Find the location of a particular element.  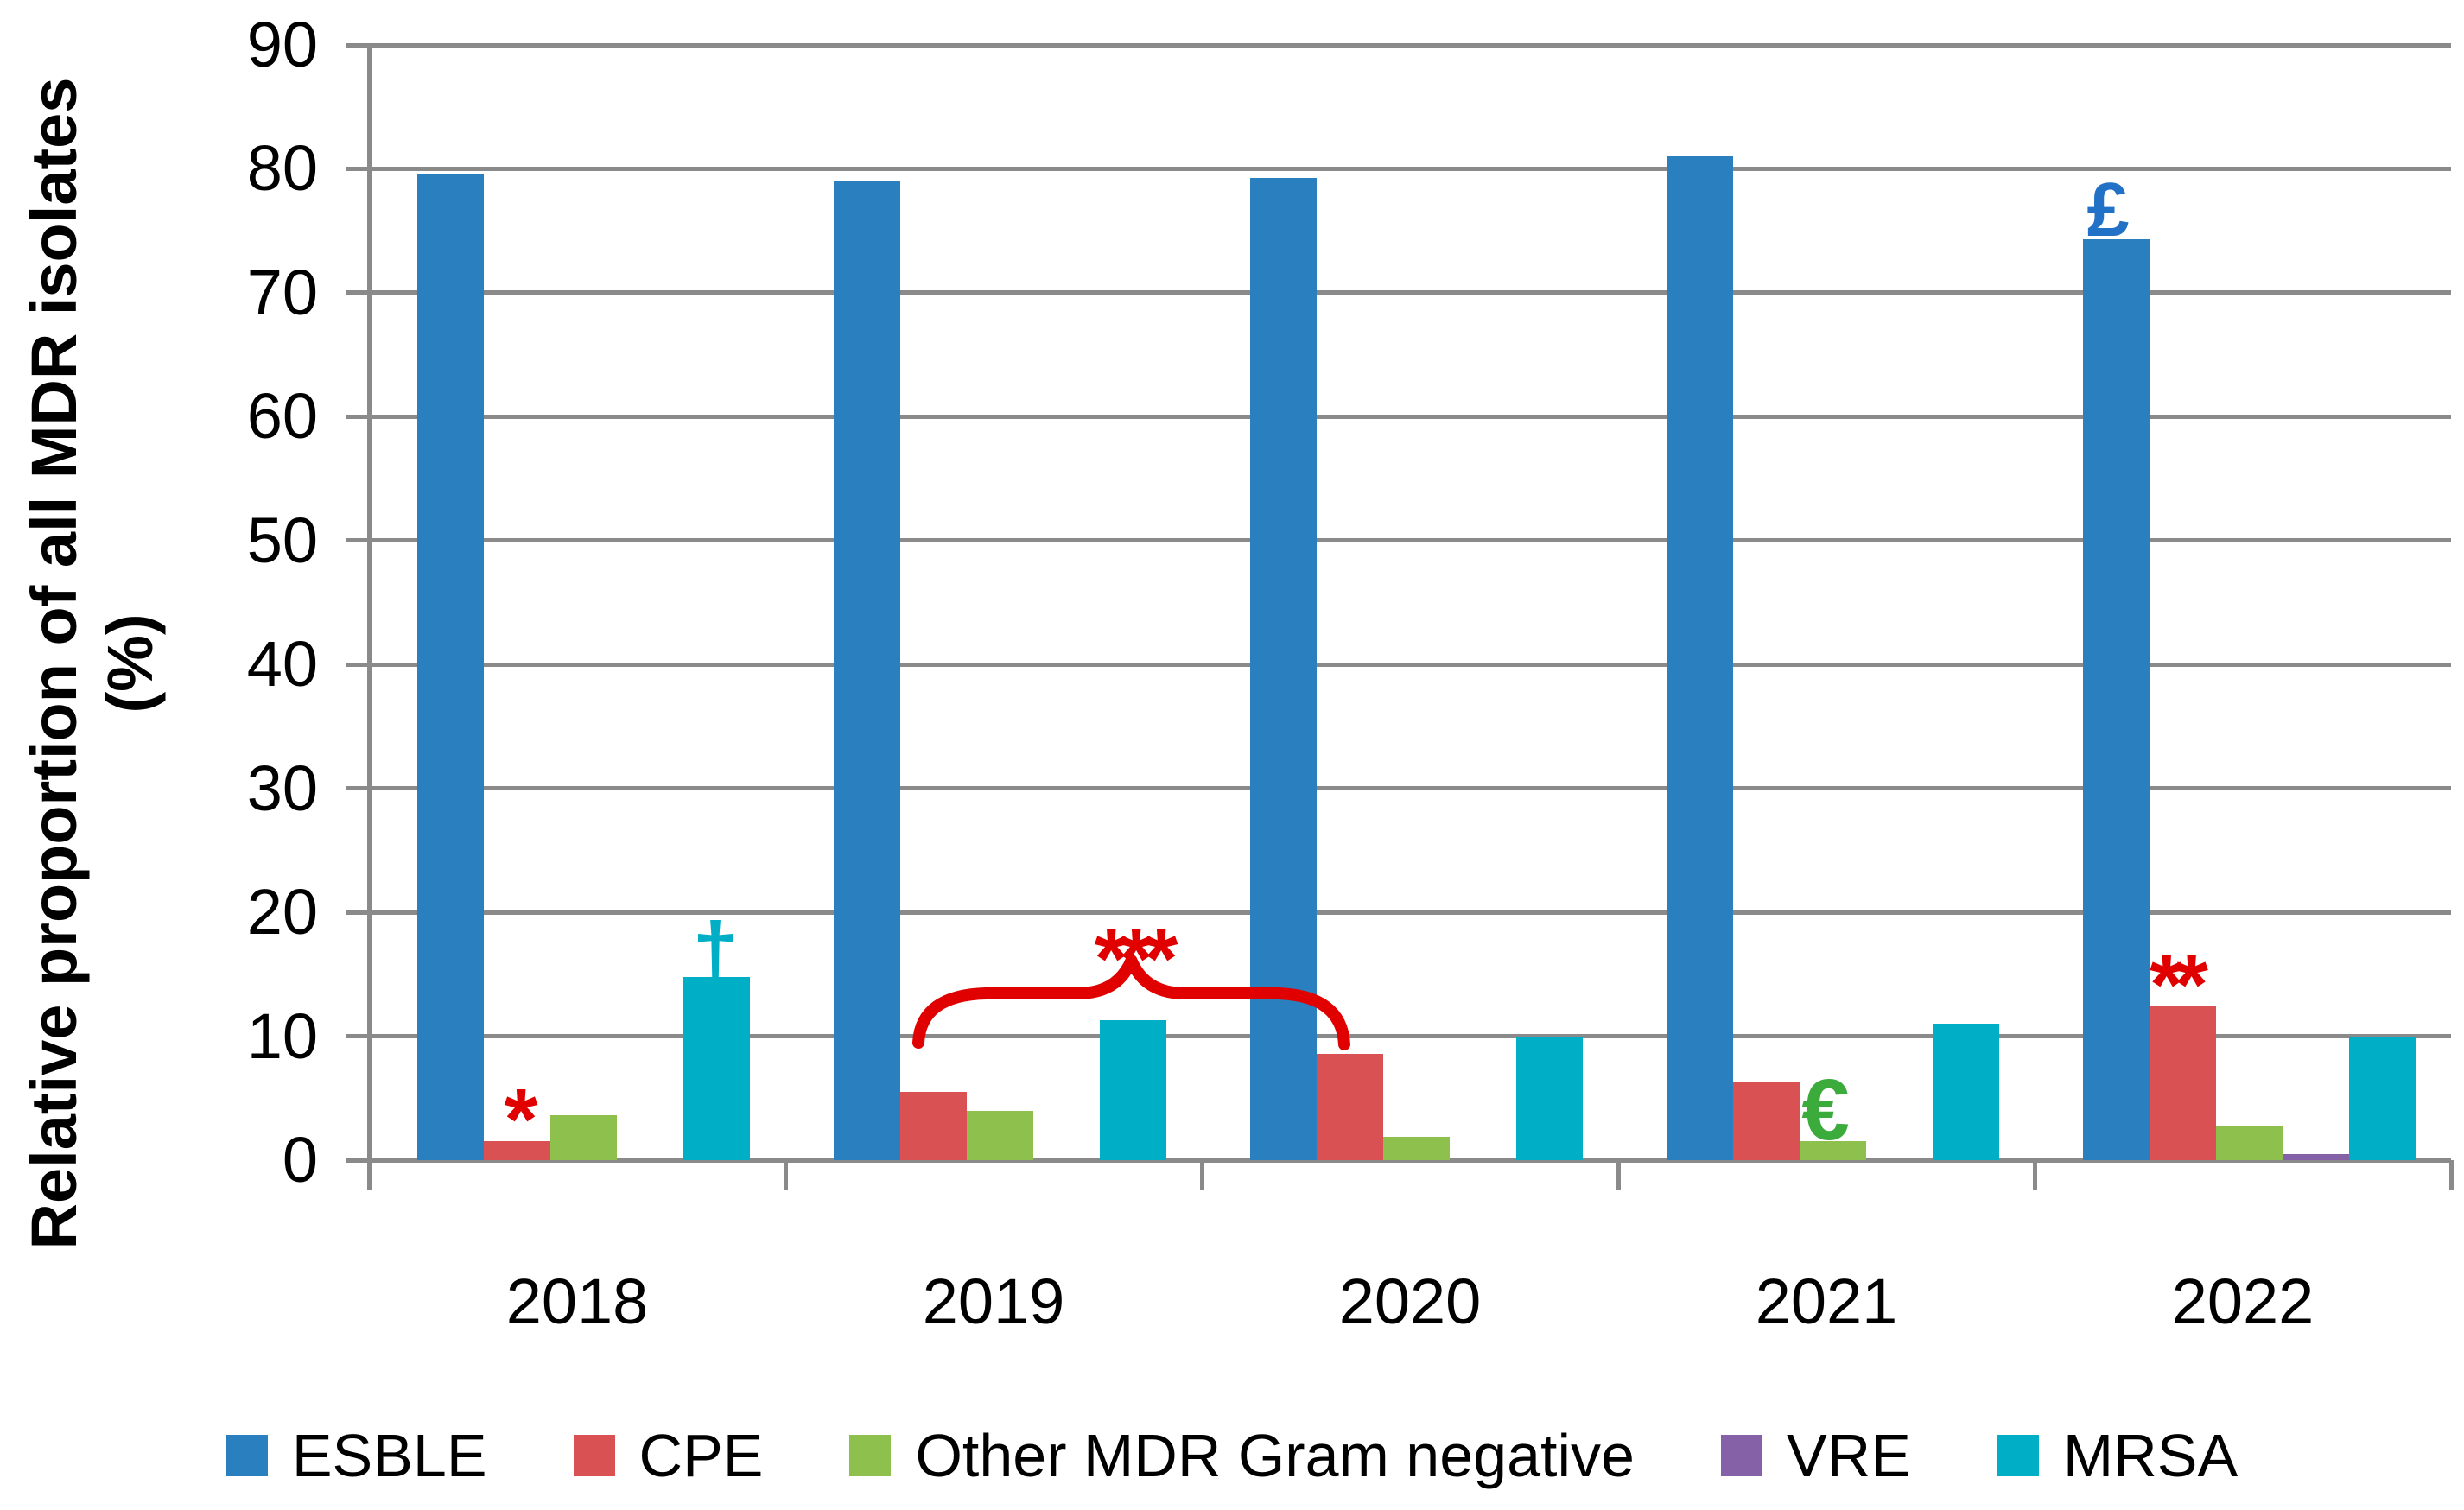

legend-item-other-mdr-gram-negative: Other MDR Gram negative is located at coordinates (1242, 1456).